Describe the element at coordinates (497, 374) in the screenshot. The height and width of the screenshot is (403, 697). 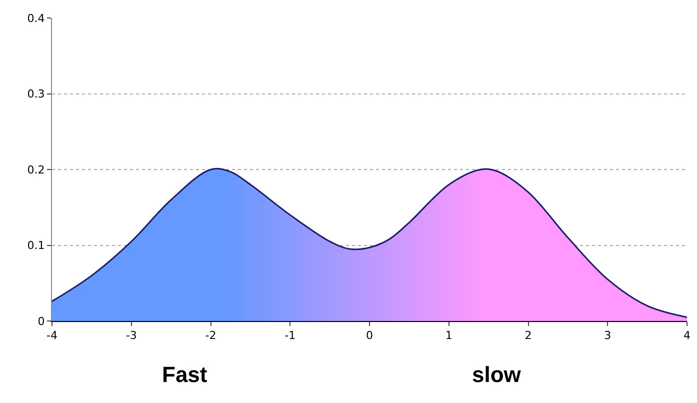
I see `text: slow` at that location.